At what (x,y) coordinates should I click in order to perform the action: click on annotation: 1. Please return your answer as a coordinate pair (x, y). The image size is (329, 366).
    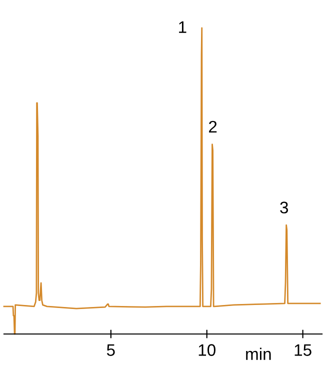
    Looking at the image, I should click on (182, 27).